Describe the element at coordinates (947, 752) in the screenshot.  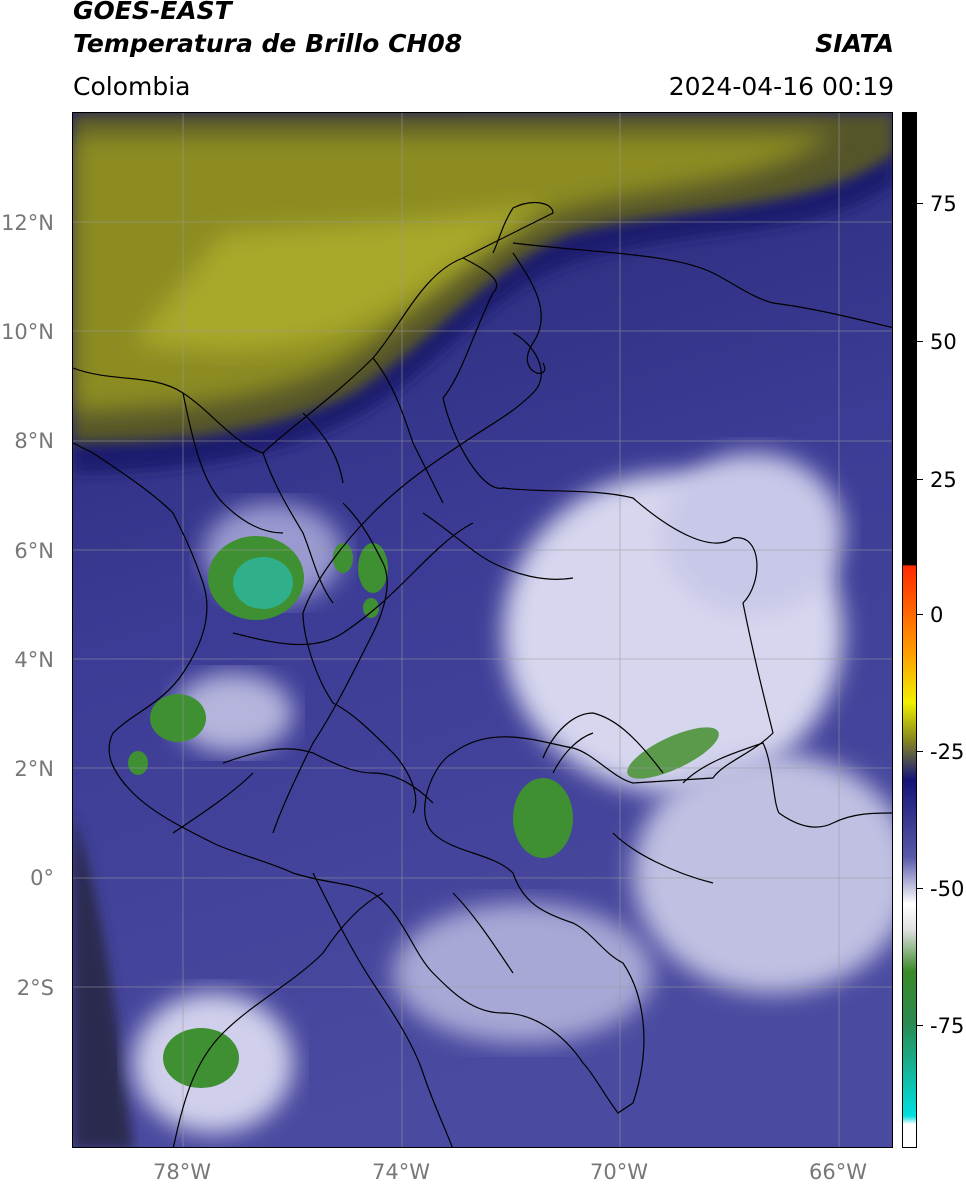
I see `colorbar-tick: -25` at that location.